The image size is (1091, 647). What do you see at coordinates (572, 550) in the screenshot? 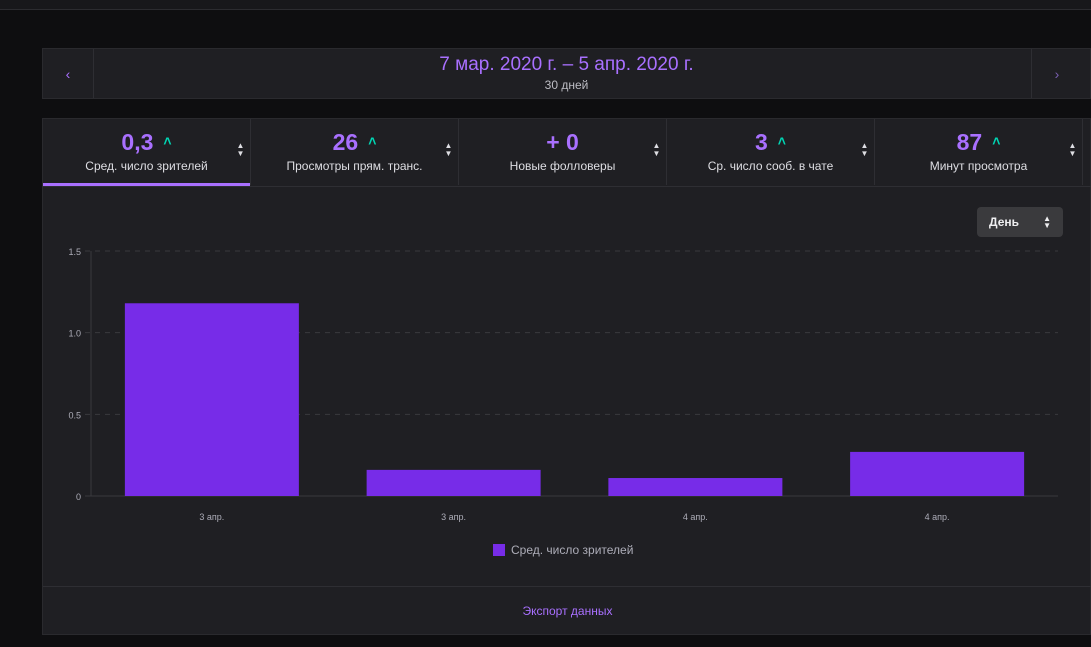
I see `legend-label: Сред. число зрителей` at bounding box center [572, 550].